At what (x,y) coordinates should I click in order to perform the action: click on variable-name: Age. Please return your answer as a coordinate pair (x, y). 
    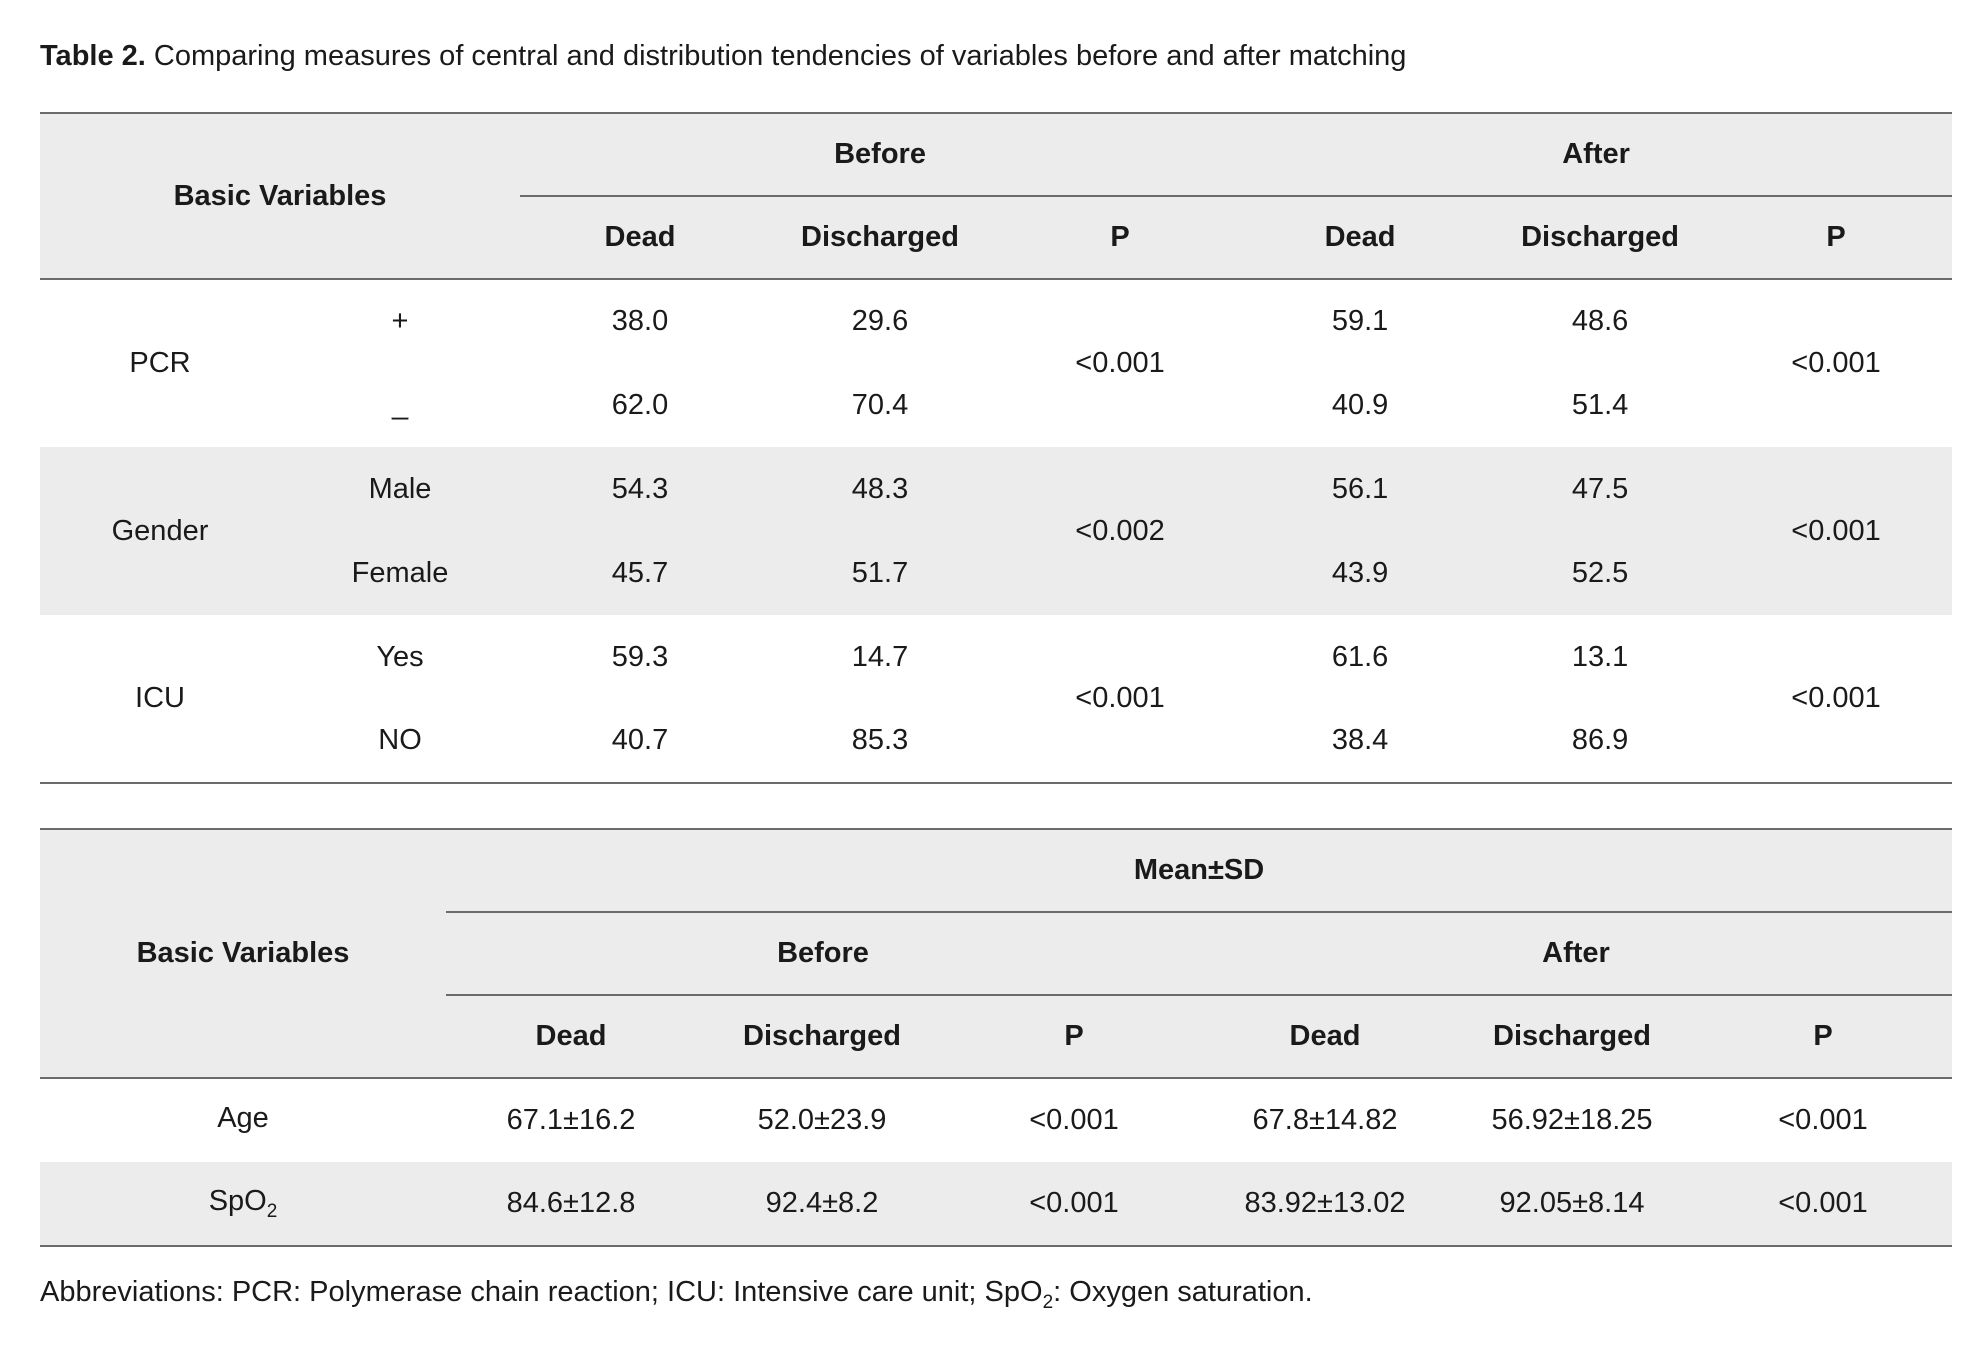
    Looking at the image, I should click on (243, 1117).